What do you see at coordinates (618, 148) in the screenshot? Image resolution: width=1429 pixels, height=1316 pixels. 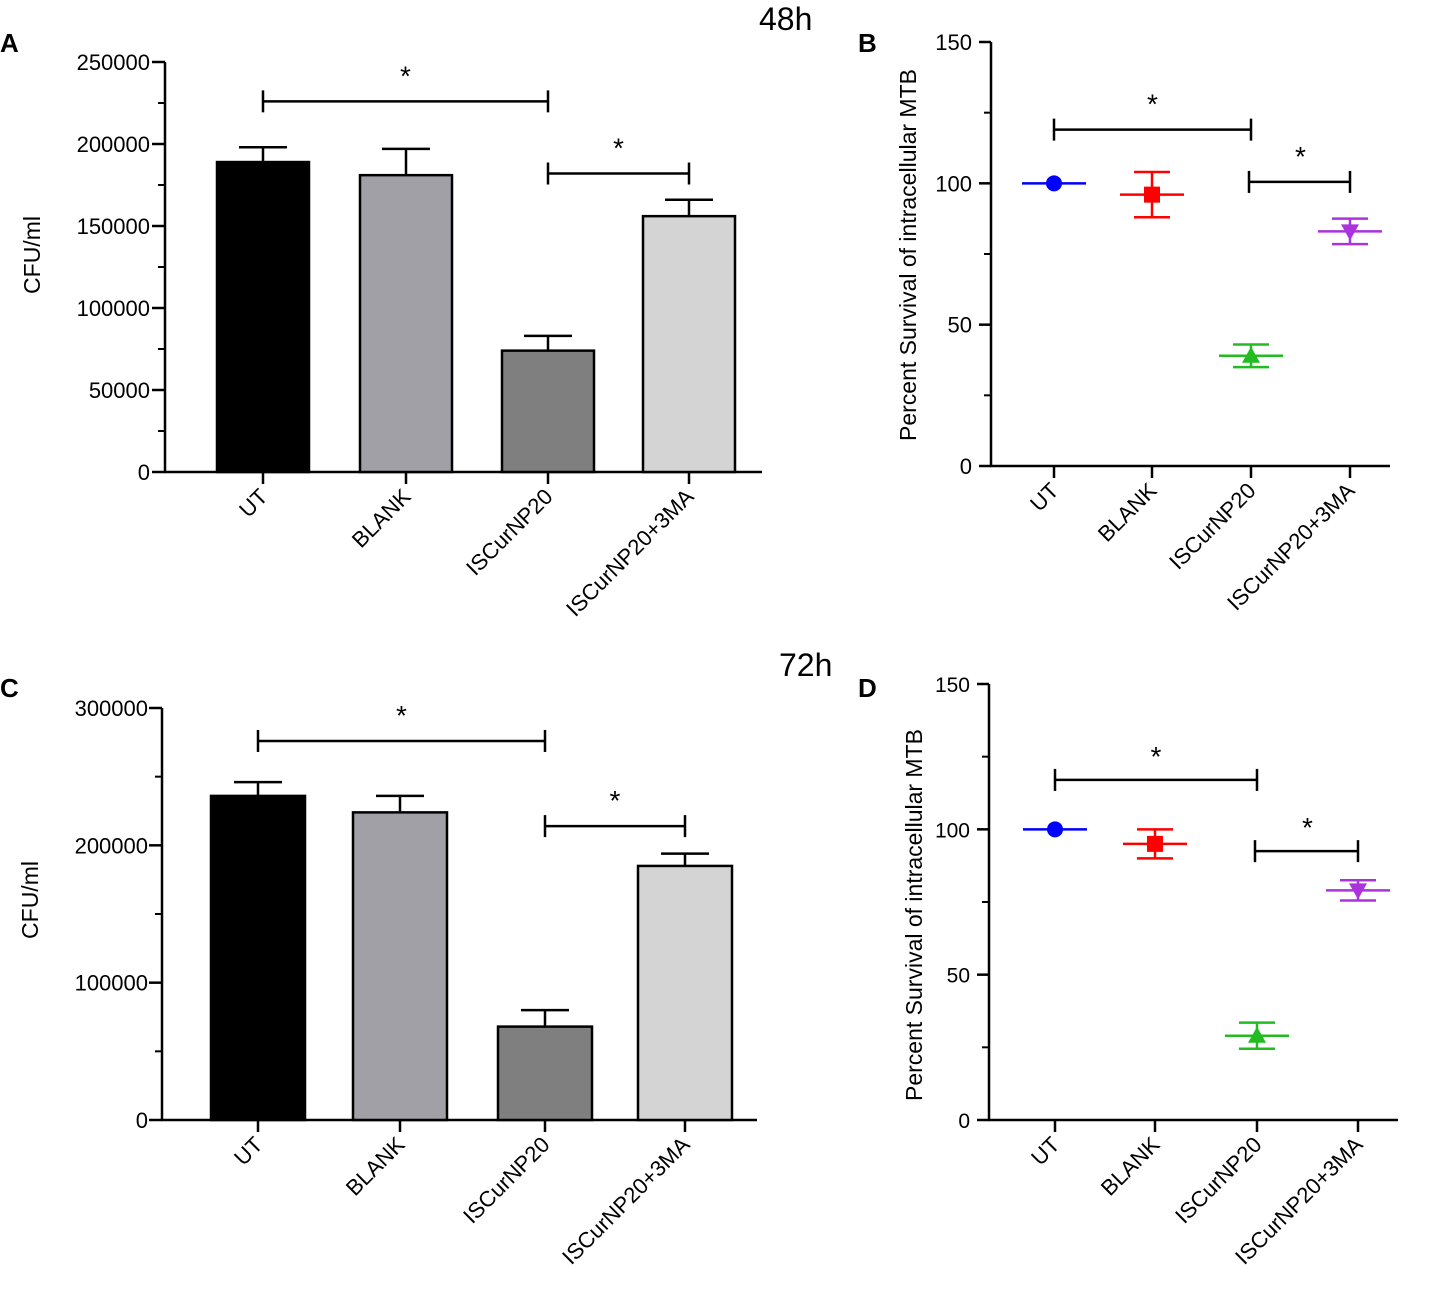 I see `panel-a-sig-star-1: *` at bounding box center [618, 148].